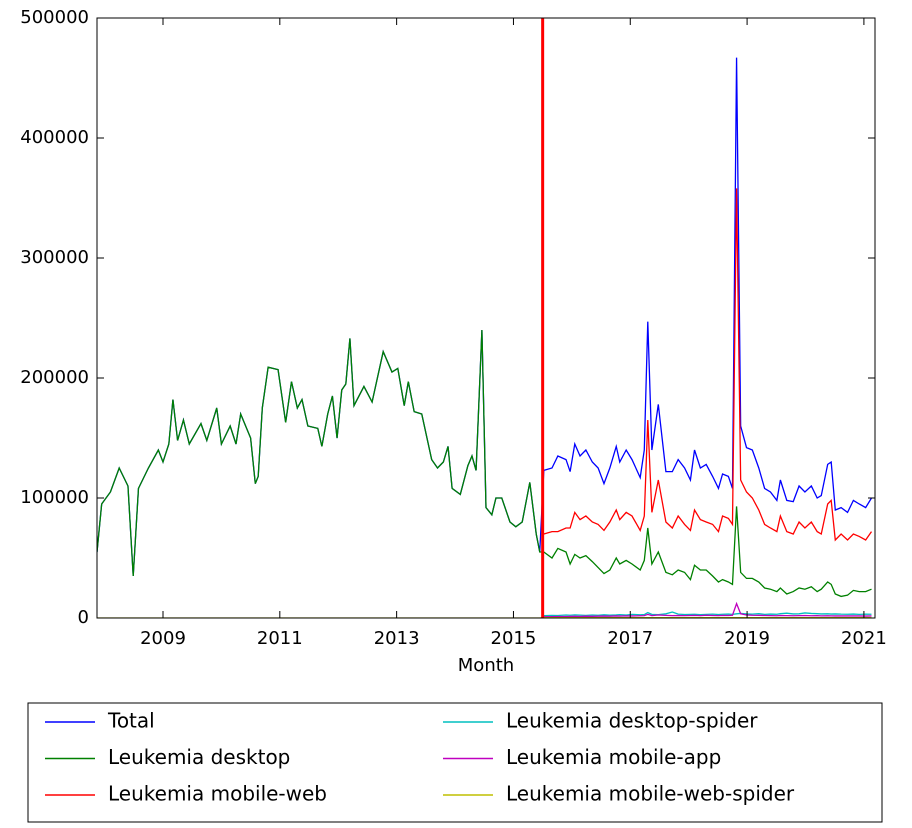  What do you see at coordinates (632, 721) in the screenshot?
I see `legend-label: Leukemia desktop-spider` at bounding box center [632, 721].